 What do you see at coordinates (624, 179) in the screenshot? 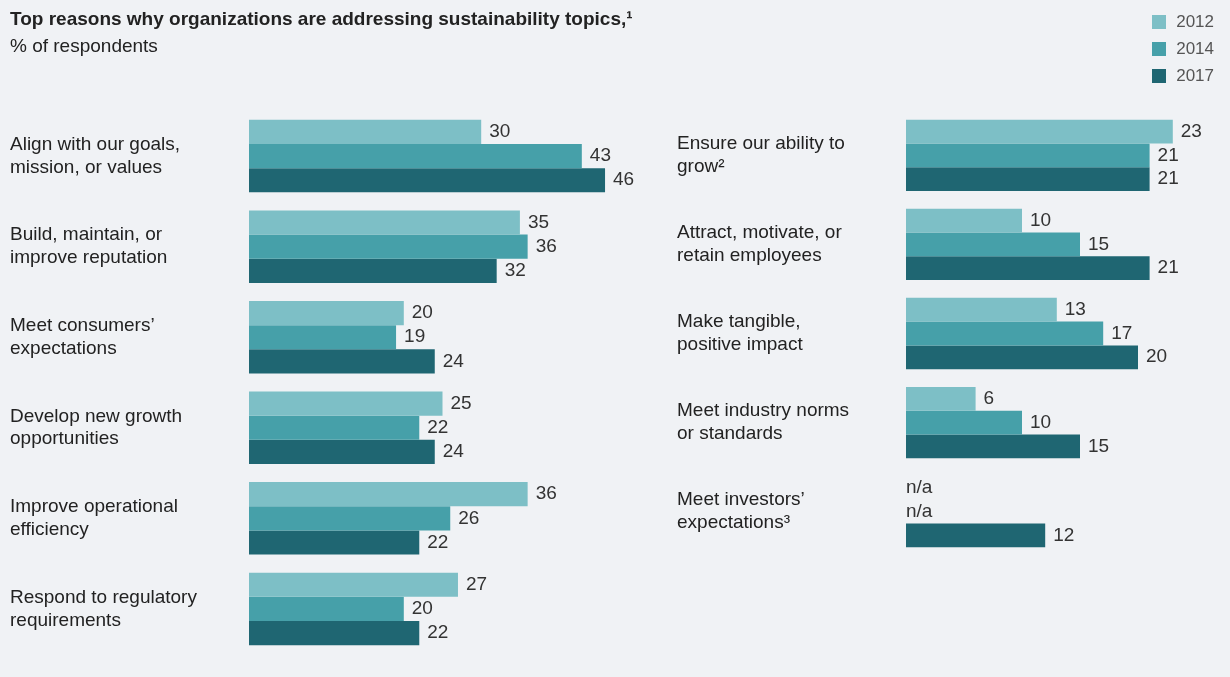
I see `data-label: 46` at bounding box center [624, 179].